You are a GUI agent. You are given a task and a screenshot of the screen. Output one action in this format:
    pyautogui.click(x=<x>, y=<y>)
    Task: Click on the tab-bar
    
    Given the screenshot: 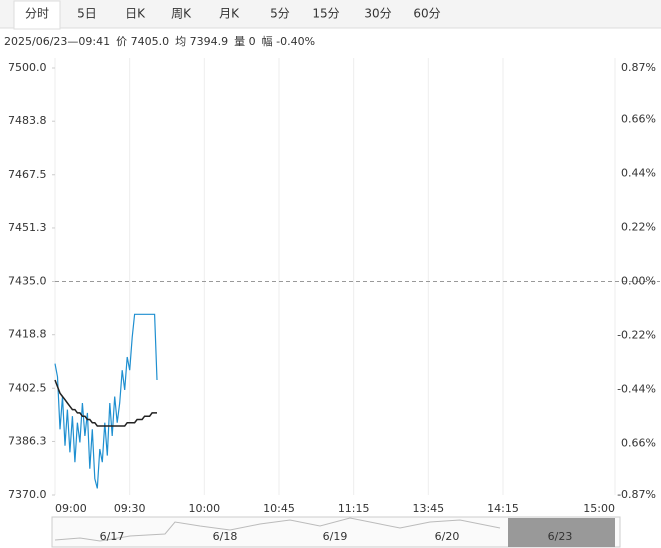 What is the action you would take?
    pyautogui.click(x=330, y=14)
    